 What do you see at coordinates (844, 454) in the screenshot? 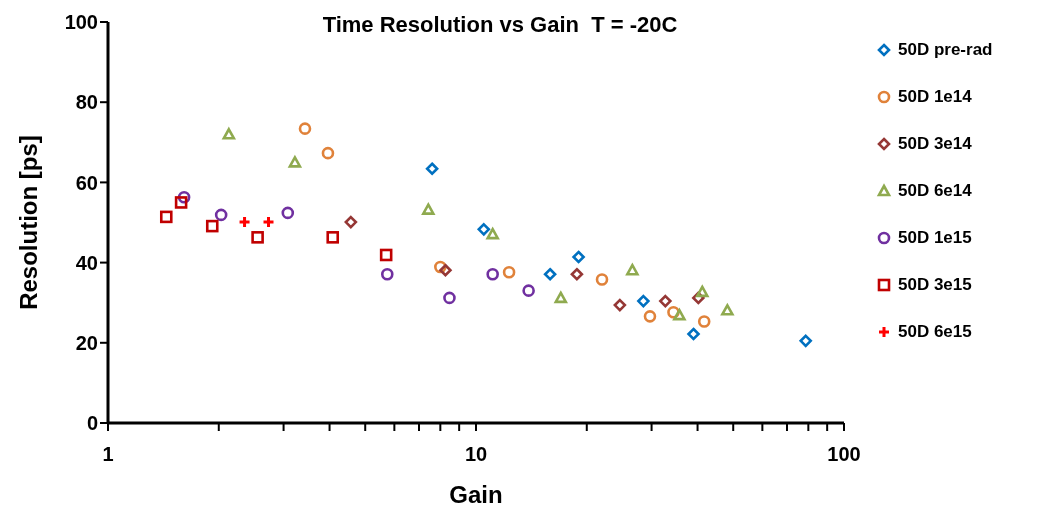
I see `x-tick-label: 100` at bounding box center [844, 454].